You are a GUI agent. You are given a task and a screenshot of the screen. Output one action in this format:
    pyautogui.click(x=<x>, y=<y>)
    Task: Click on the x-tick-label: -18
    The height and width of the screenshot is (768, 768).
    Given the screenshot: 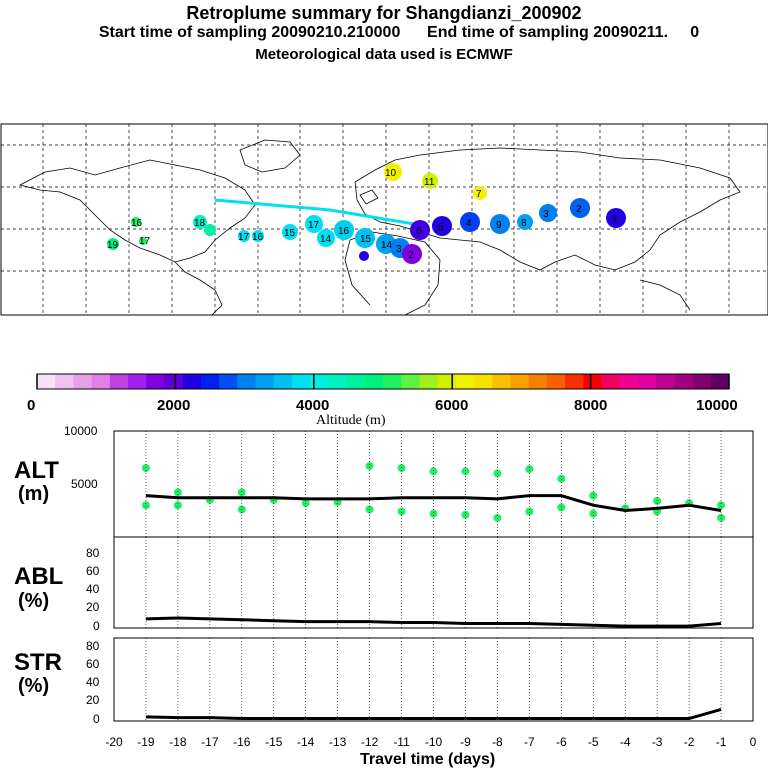 What is the action you would take?
    pyautogui.click(x=178, y=742)
    